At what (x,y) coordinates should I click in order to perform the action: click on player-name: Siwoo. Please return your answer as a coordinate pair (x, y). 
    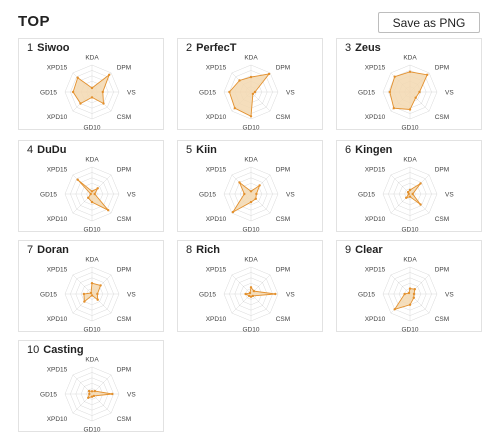
    Looking at the image, I should click on (53, 48).